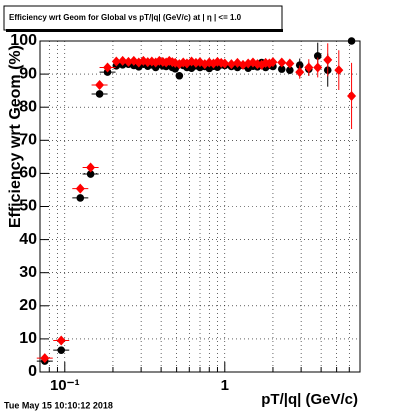 This screenshot has height=414, width=400. I want to click on y-tick-label: 100, so click(23, 40).